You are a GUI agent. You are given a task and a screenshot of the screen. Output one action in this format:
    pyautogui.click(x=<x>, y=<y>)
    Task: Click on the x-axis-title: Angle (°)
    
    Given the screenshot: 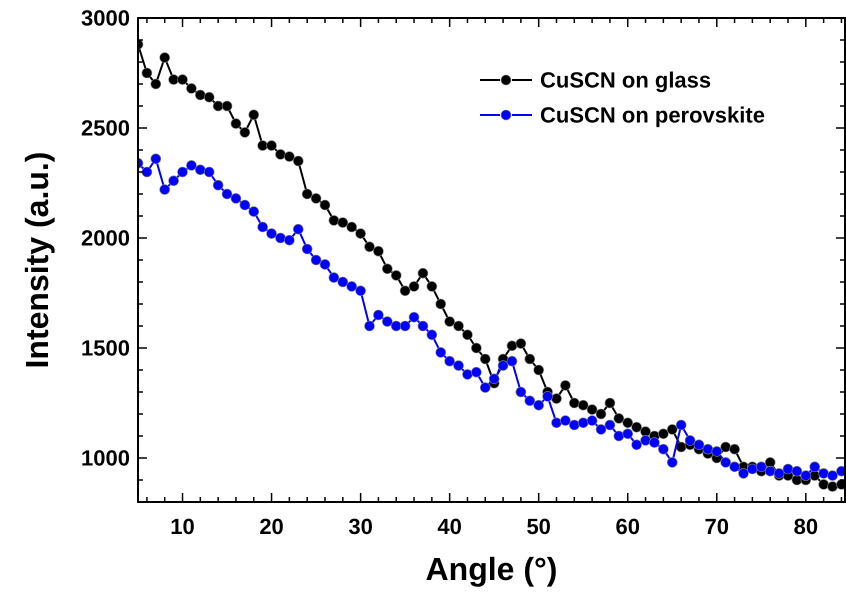 What is the action you would take?
    pyautogui.click(x=492, y=569)
    